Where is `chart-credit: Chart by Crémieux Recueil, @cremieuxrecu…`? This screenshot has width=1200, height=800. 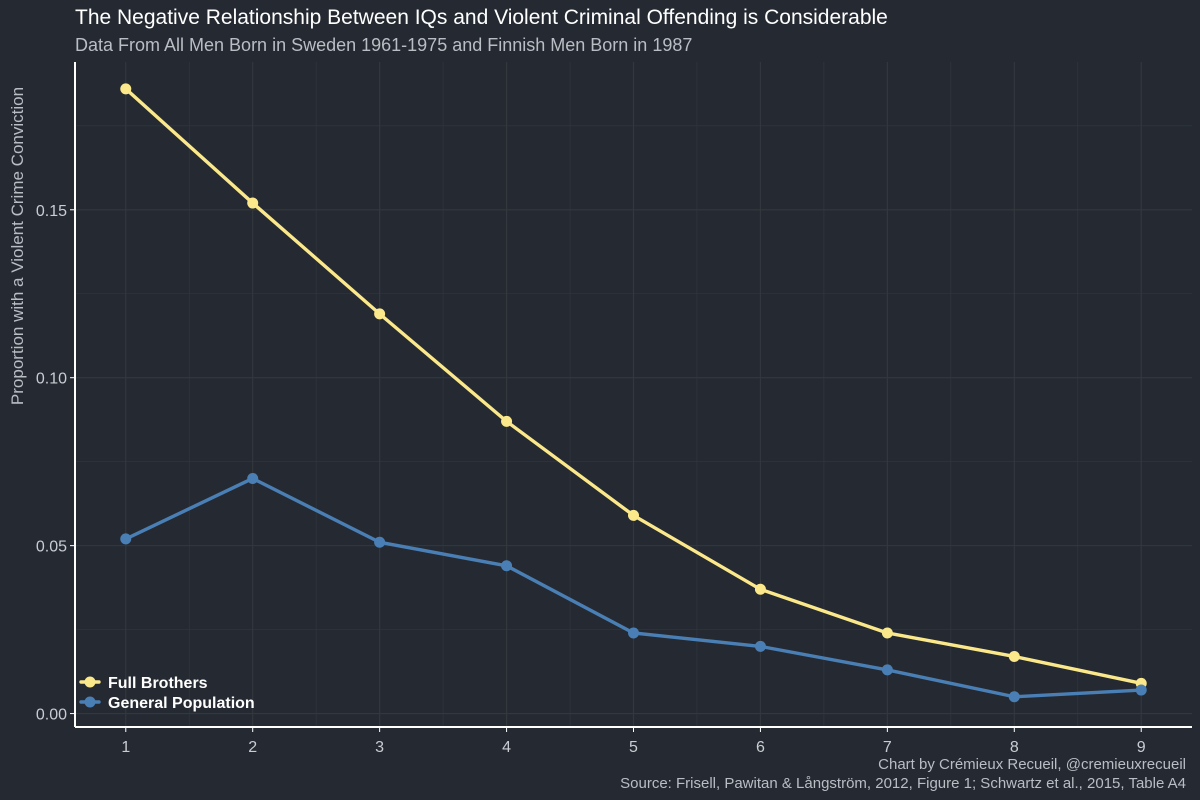
chart-credit: Chart by Crémieux Recueil, @cremieuxrecu… is located at coordinates (1032, 764).